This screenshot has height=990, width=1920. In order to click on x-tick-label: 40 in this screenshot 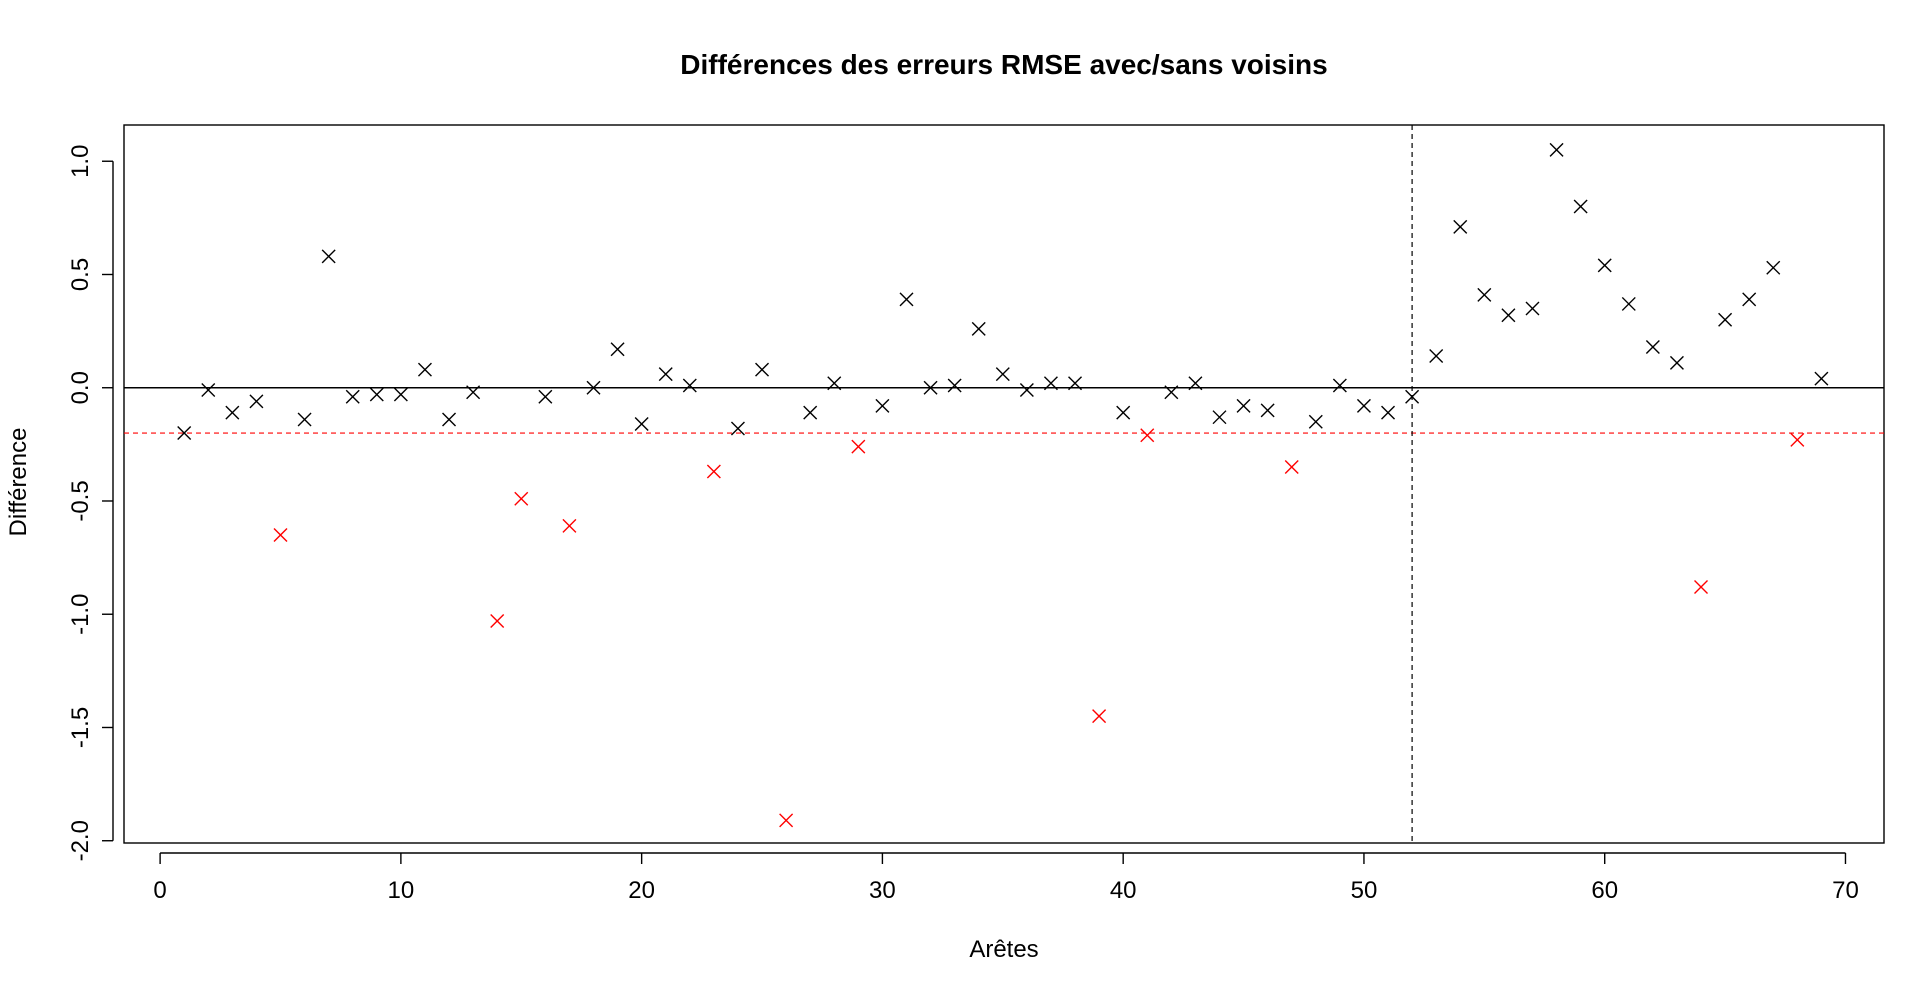, I will do `click(1123, 890)`.